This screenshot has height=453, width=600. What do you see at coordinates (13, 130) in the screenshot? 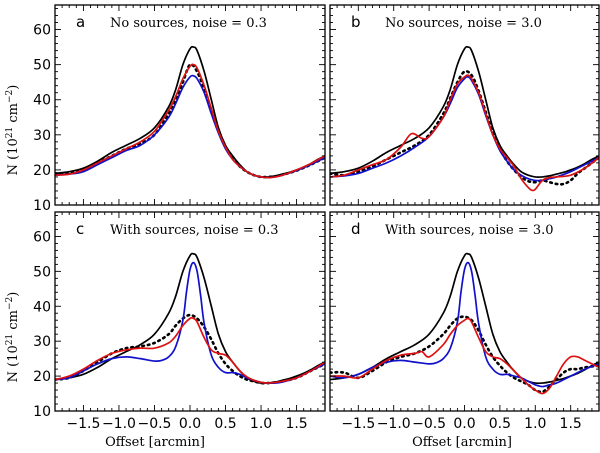
I see `y-axis-label-top: N (1021 cm−2)` at bounding box center [13, 130].